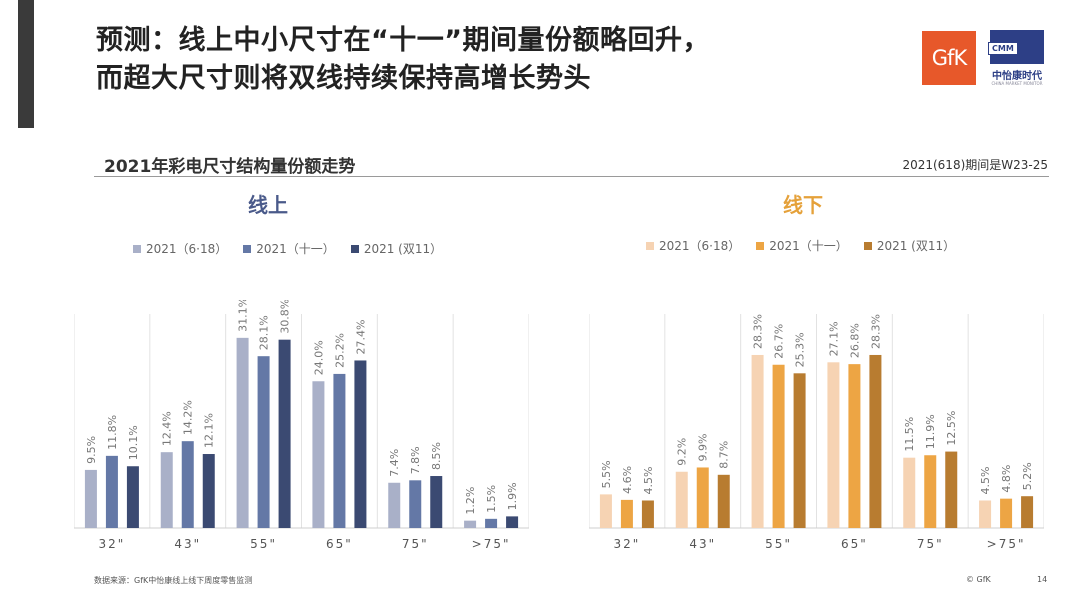 The width and height of the screenshot is (1080, 607). Describe the element at coordinates (571, 176) in the screenshot. I see `divider` at that location.